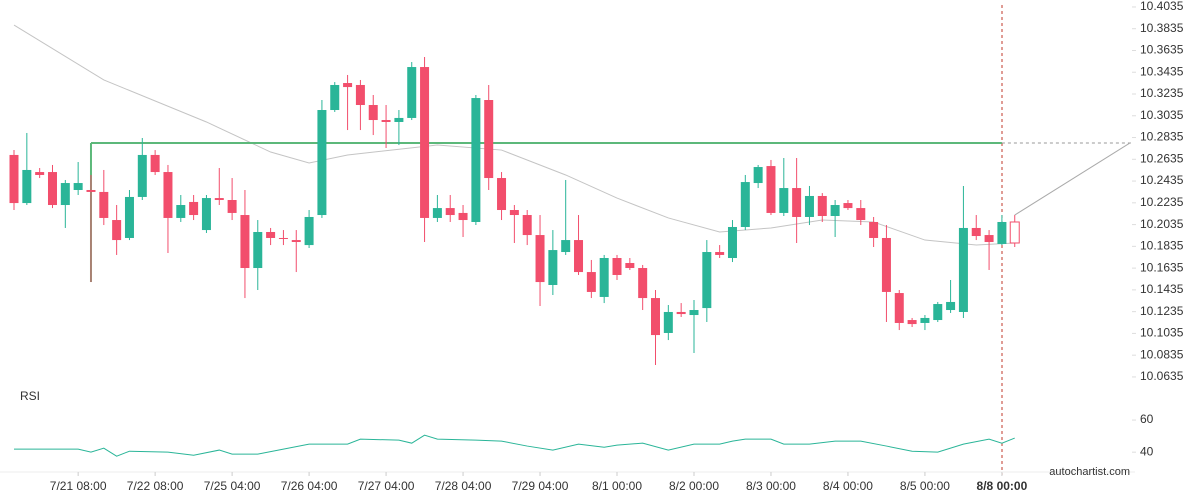 Image resolution: width=1200 pixels, height=500 pixels. Describe the element at coordinates (514, 445) in the screenshot. I see `rsi-line` at that location.